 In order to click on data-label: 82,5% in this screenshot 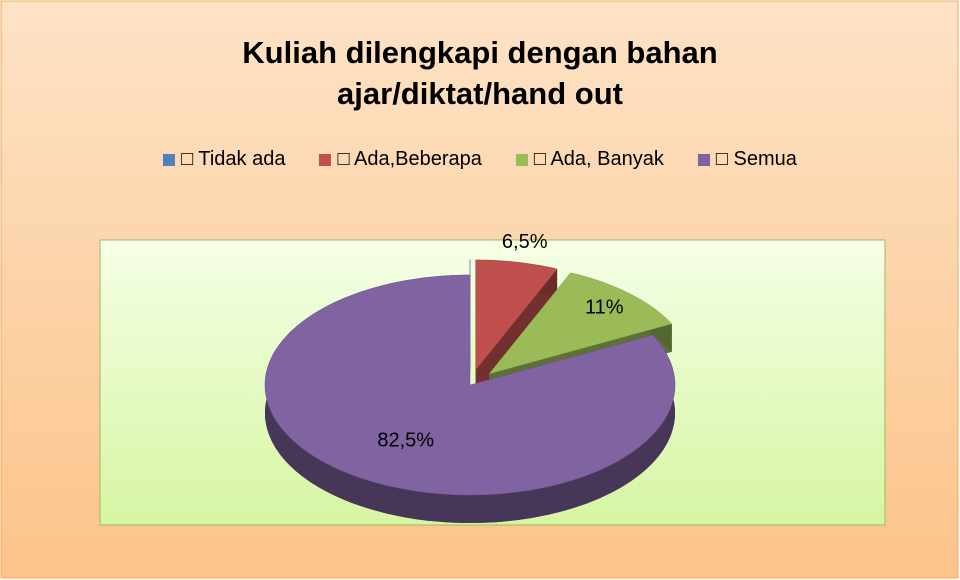, I will do `click(405, 441)`.